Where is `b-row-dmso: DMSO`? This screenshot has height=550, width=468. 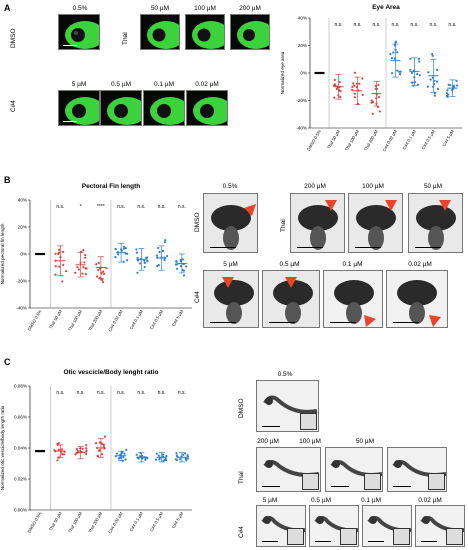
b-row-dmso: DMSO is located at coordinates (197, 222).